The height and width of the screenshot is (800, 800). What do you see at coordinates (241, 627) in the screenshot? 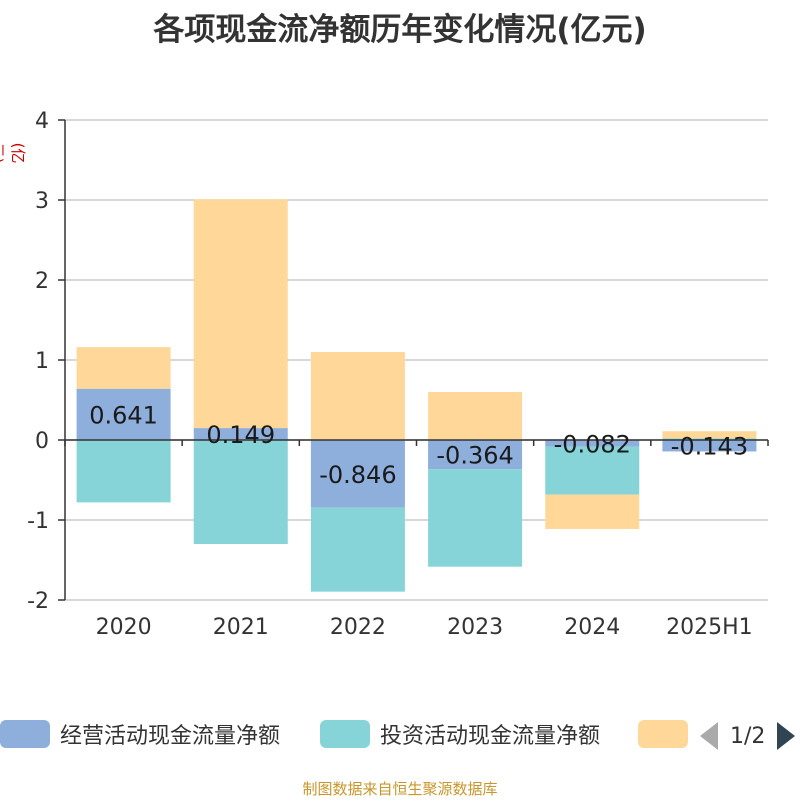
I see `x-tick-label: 2021` at bounding box center [241, 627].